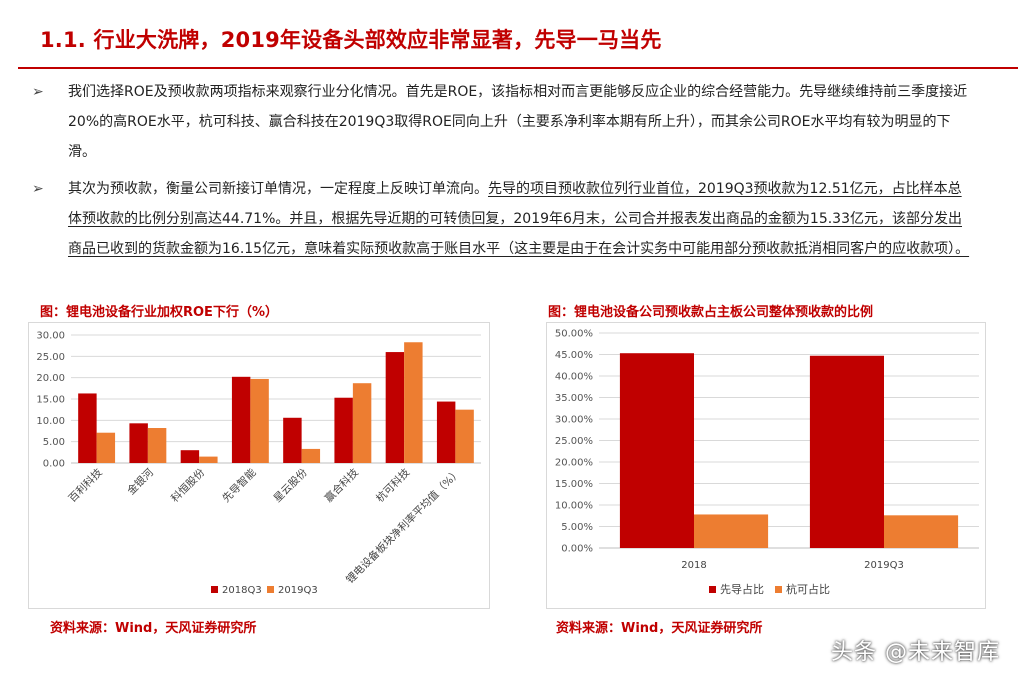 The image size is (1020, 680). I want to click on category-label: 2019Q3, so click(884, 565).